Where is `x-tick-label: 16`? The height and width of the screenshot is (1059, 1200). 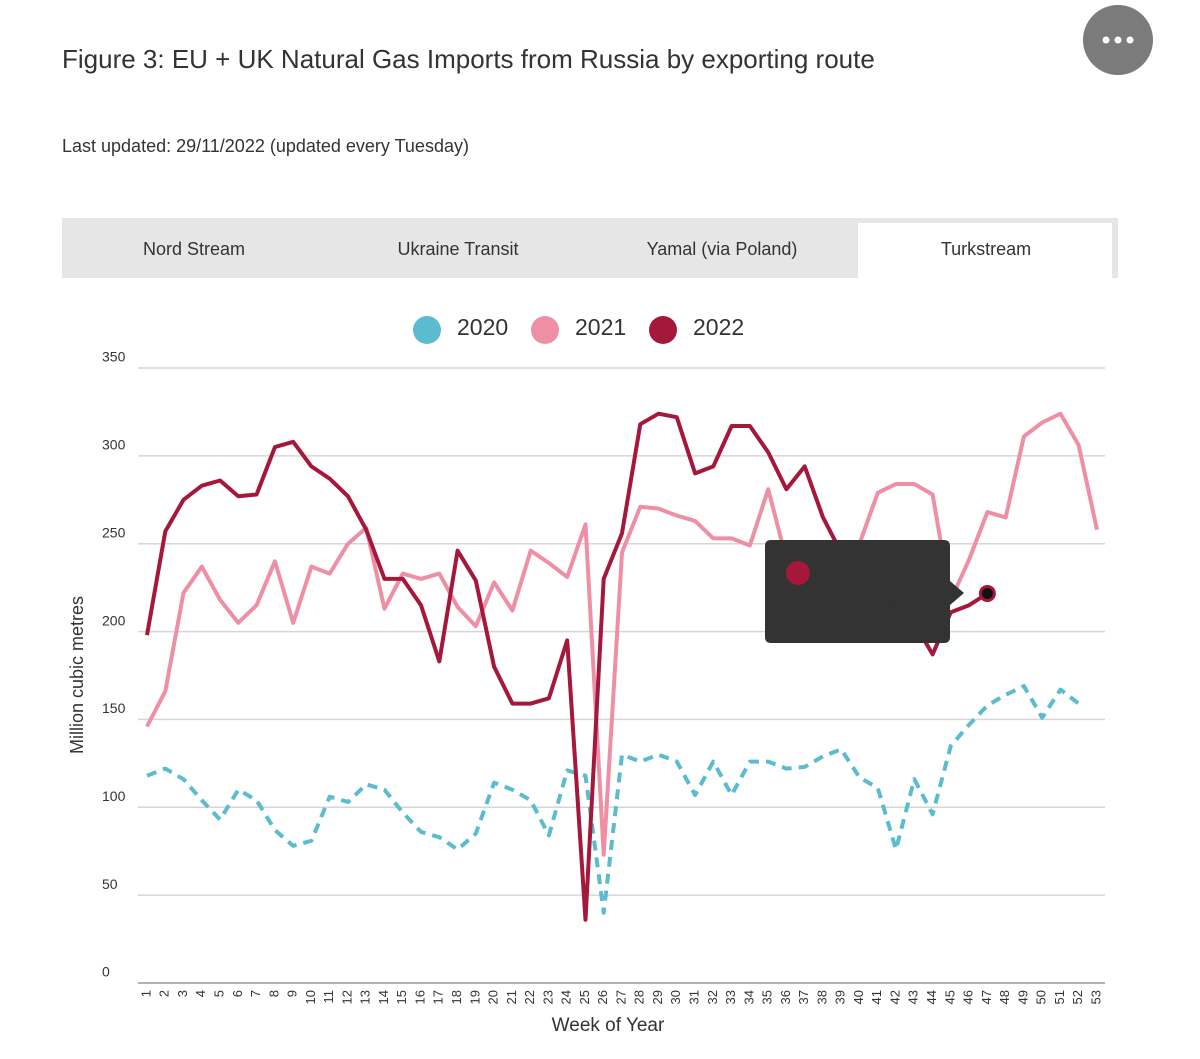 x-tick-label: 16 is located at coordinates (419, 997).